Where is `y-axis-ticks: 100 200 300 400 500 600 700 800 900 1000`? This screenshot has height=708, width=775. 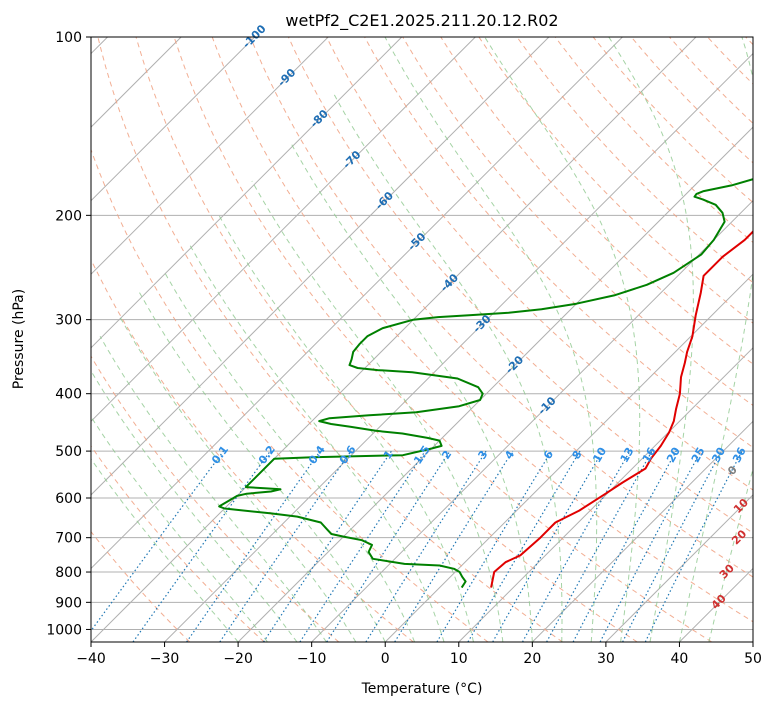
y-axis-ticks: 100 200 300 400 500 600 700 800 900 1000 is located at coordinates (68, 334).